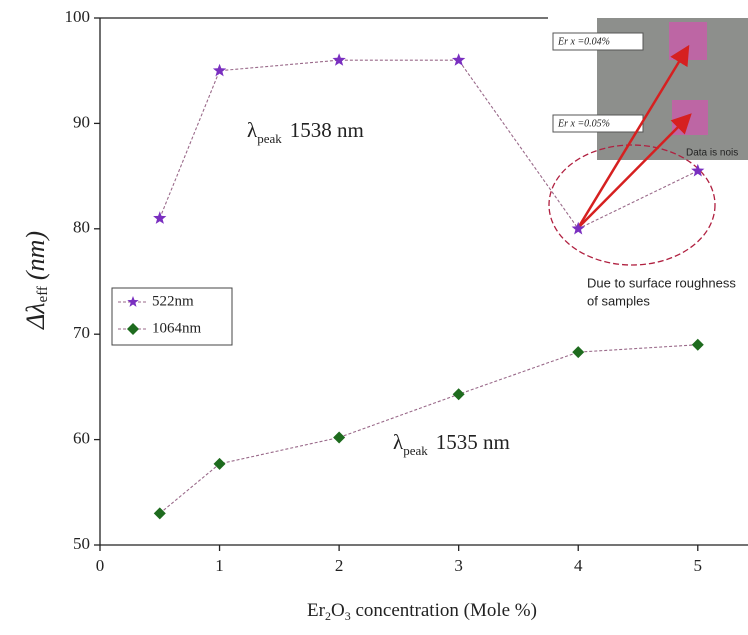 Image resolution: width=748 pixels, height=635 pixels. I want to click on x-tick-label: 3, so click(458, 565).